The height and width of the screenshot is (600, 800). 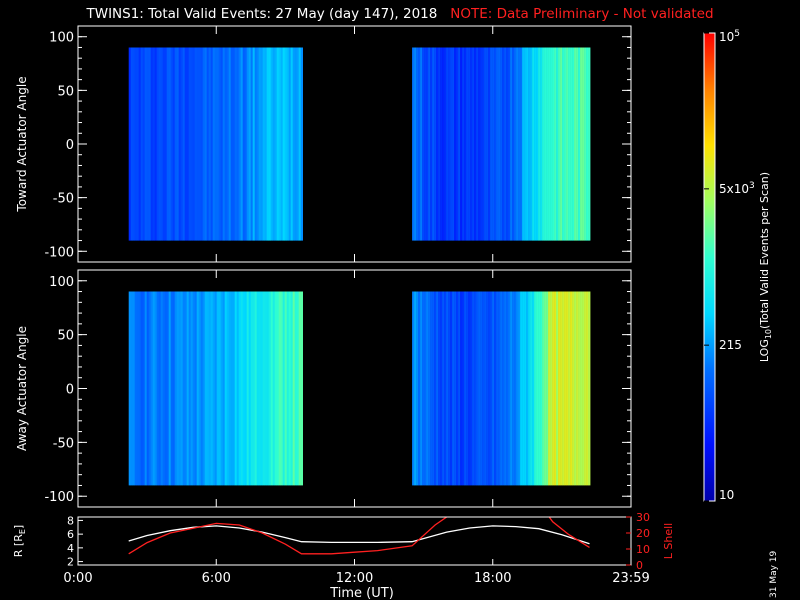 What do you see at coordinates (70, 145) in the screenshot?
I see `y-tick-label: 0` at bounding box center [70, 145].